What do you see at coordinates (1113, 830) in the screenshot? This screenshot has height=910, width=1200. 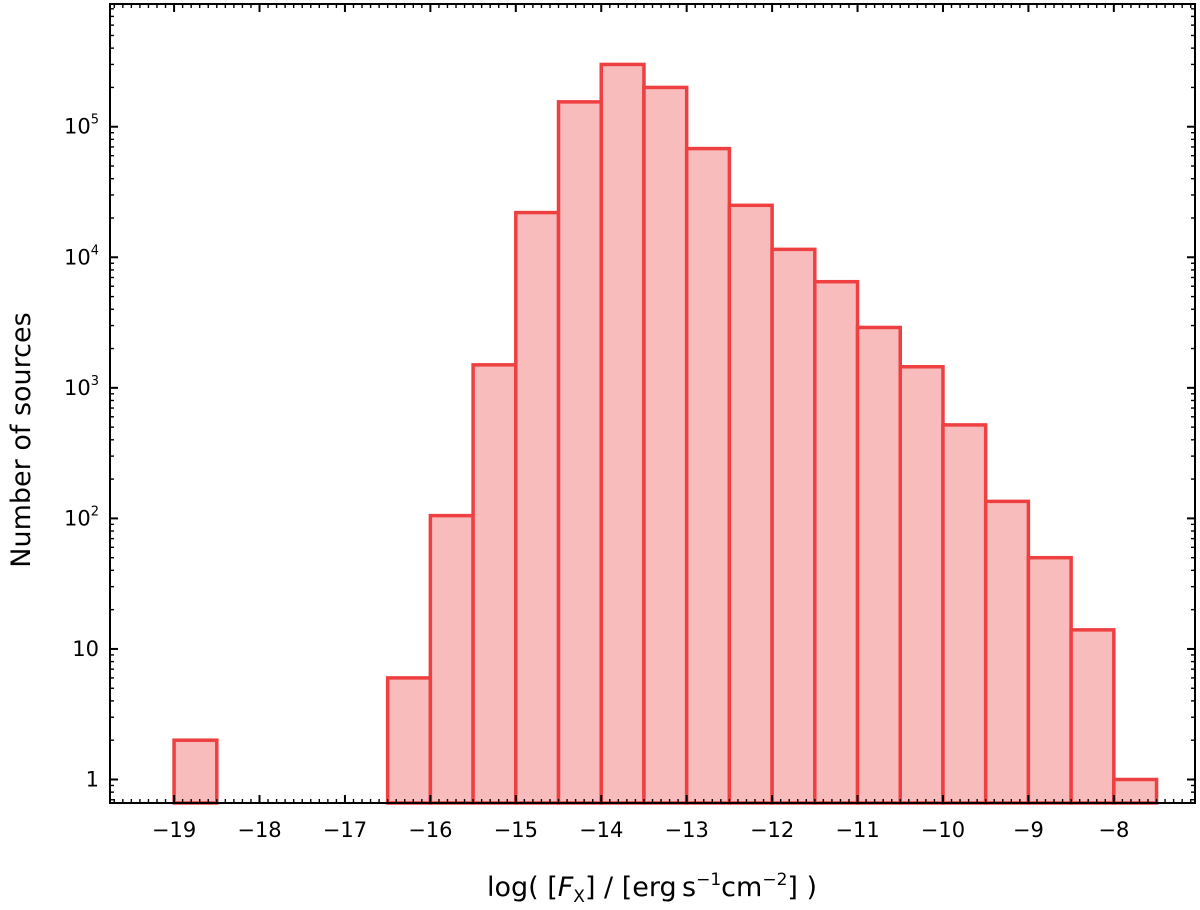 I see `x-tick-label: −8` at bounding box center [1113, 830].